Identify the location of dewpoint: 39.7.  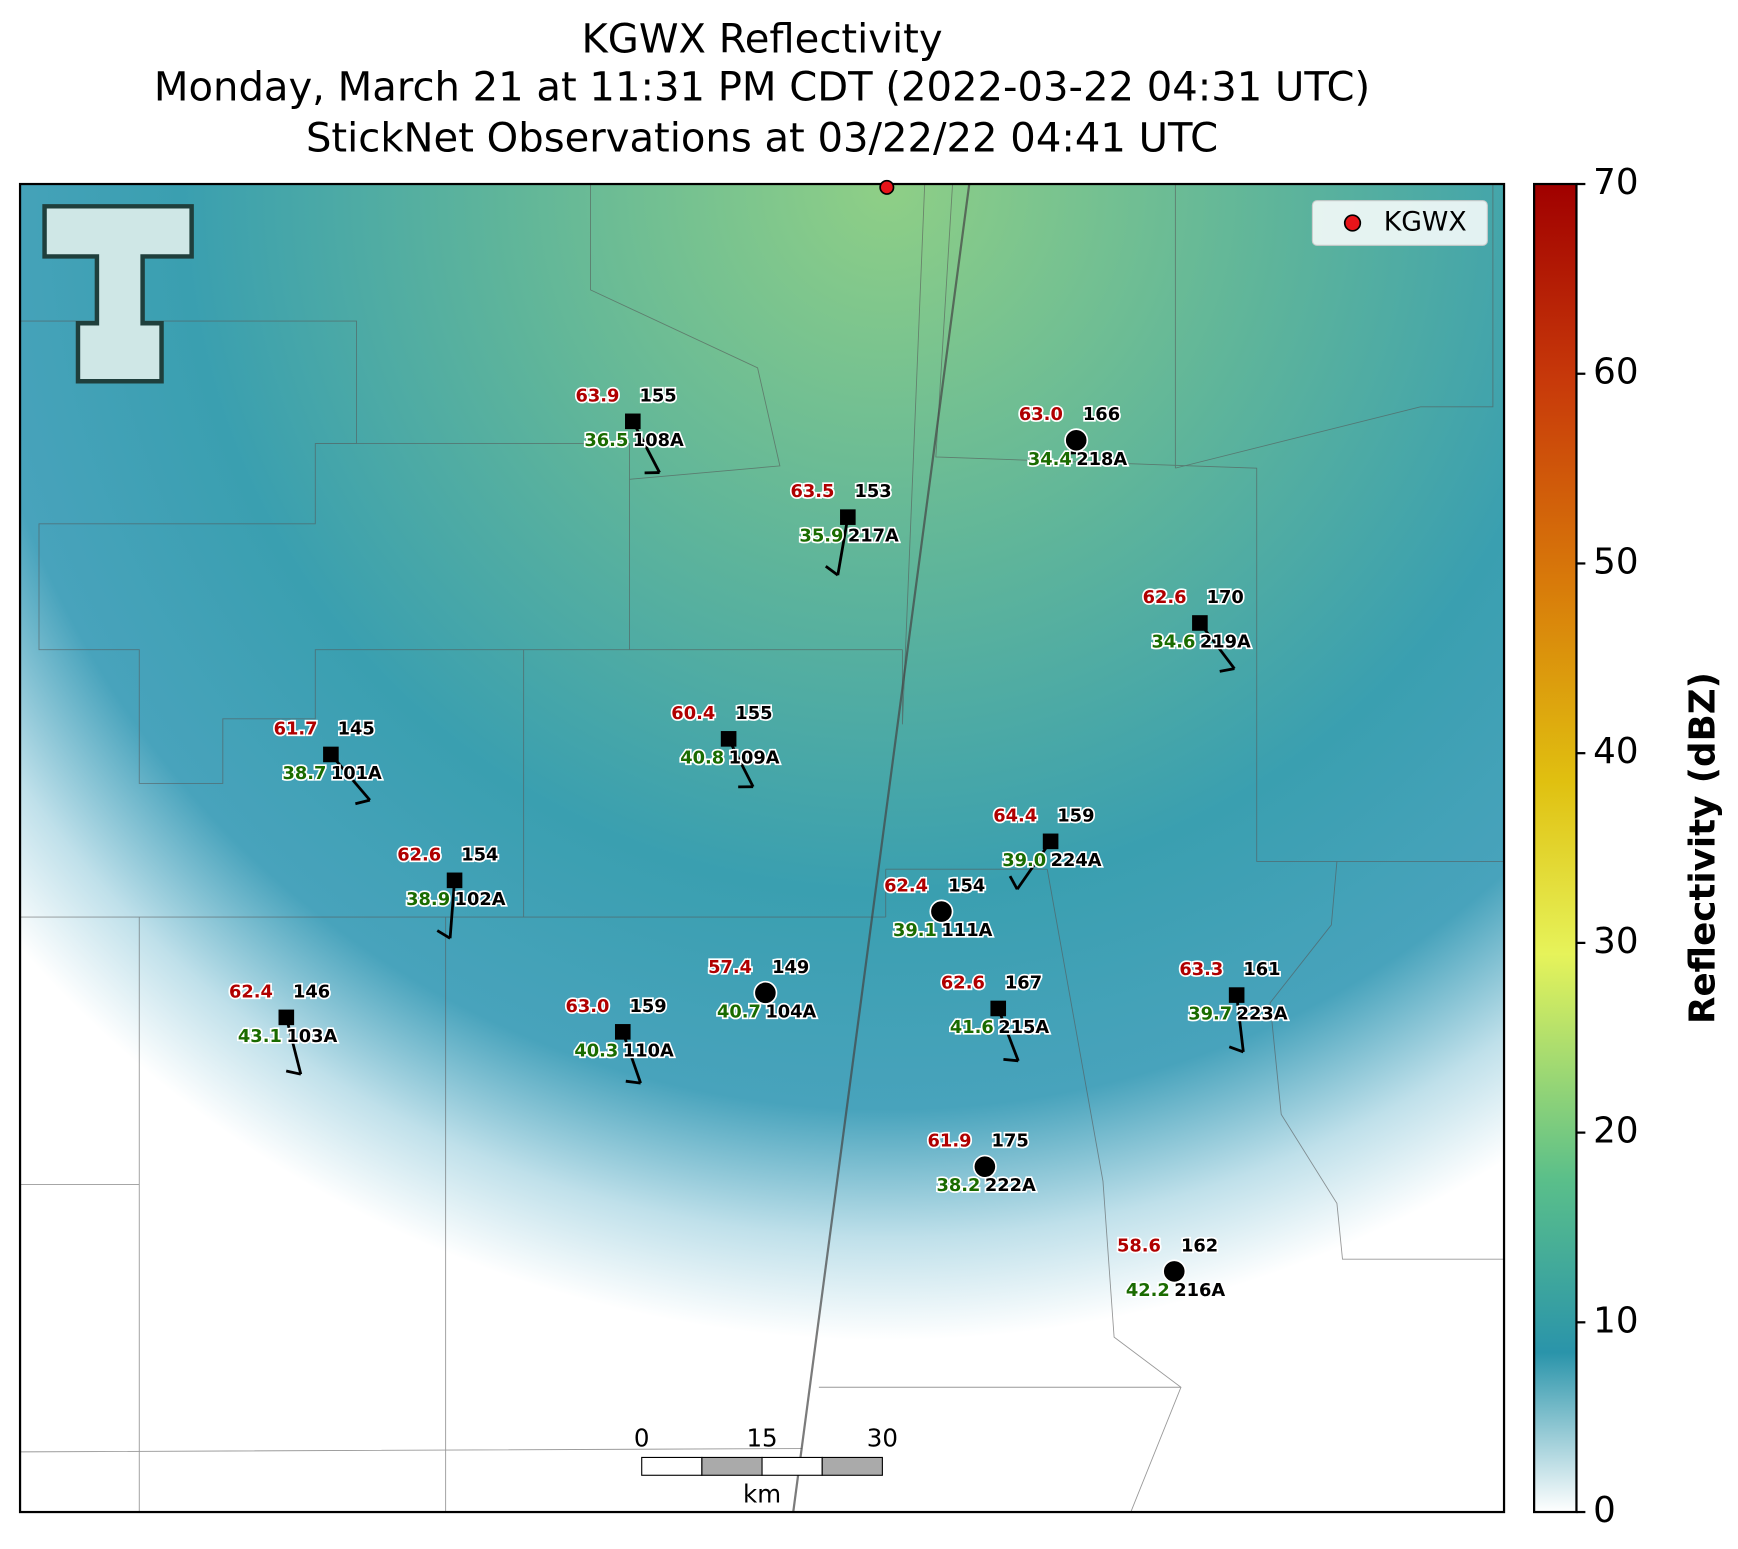
(1210, 1014).